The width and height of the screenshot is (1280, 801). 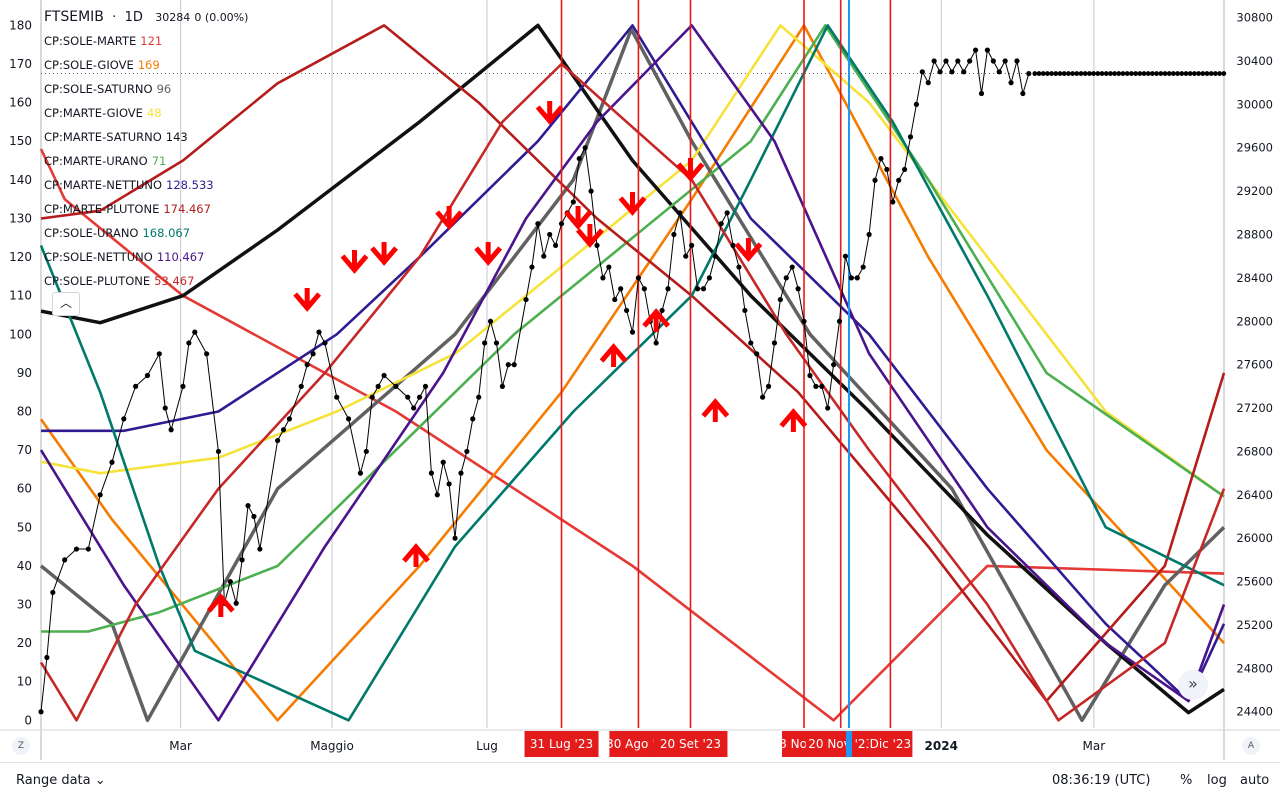 I want to click on legend-item-value: 168.067, so click(x=166, y=233).